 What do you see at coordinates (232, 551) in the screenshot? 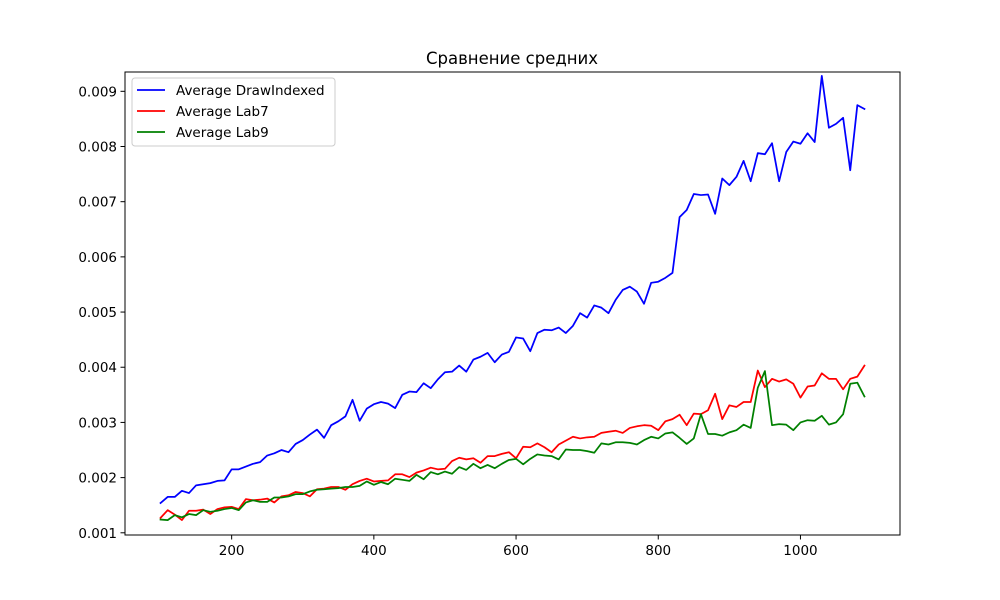
I see `x-tick-label: 200` at bounding box center [232, 551].